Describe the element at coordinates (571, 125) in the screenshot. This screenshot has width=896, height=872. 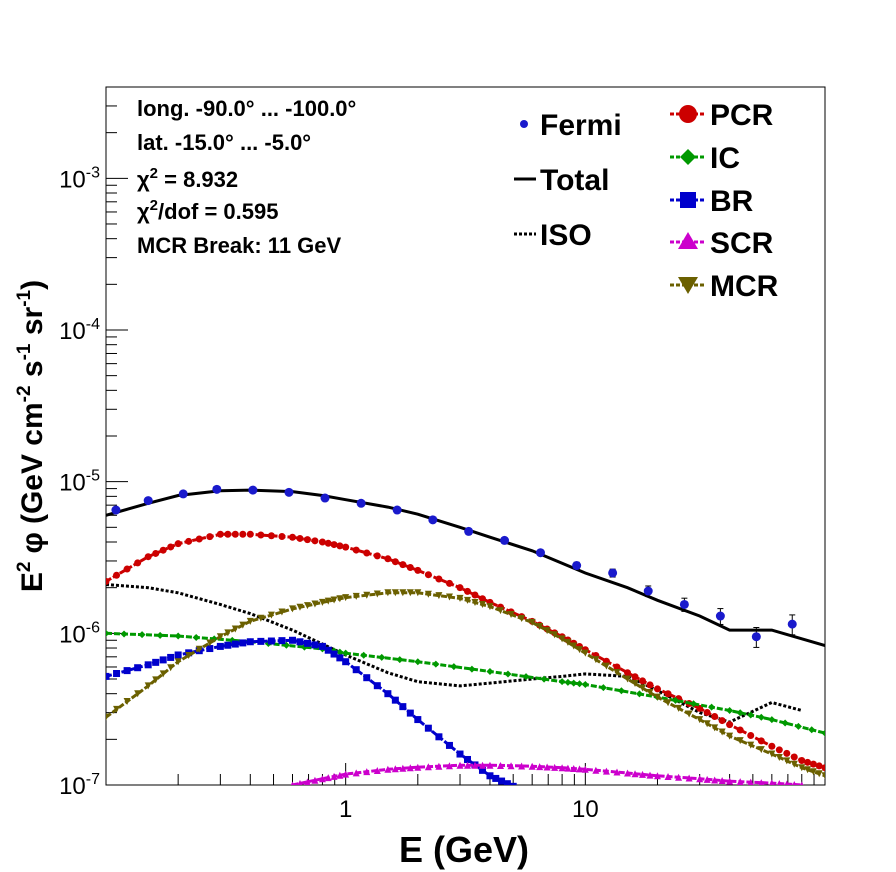
I see `legend-fermi: Fermi` at that location.